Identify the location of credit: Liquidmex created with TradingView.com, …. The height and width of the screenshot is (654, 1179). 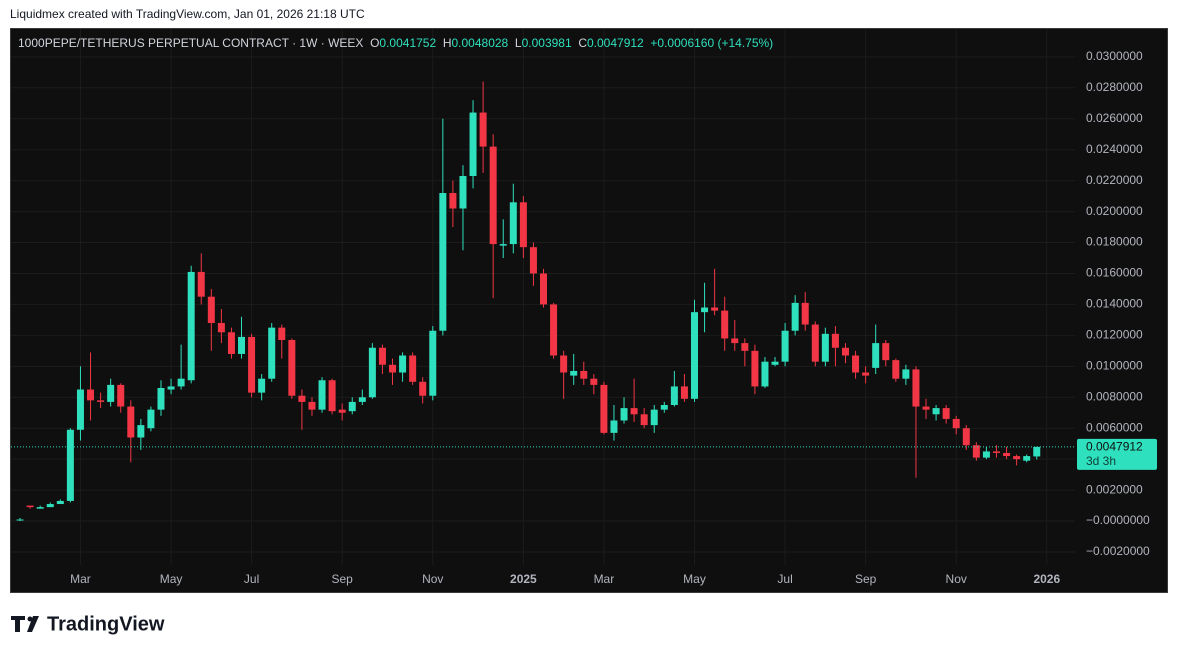
(187, 14).